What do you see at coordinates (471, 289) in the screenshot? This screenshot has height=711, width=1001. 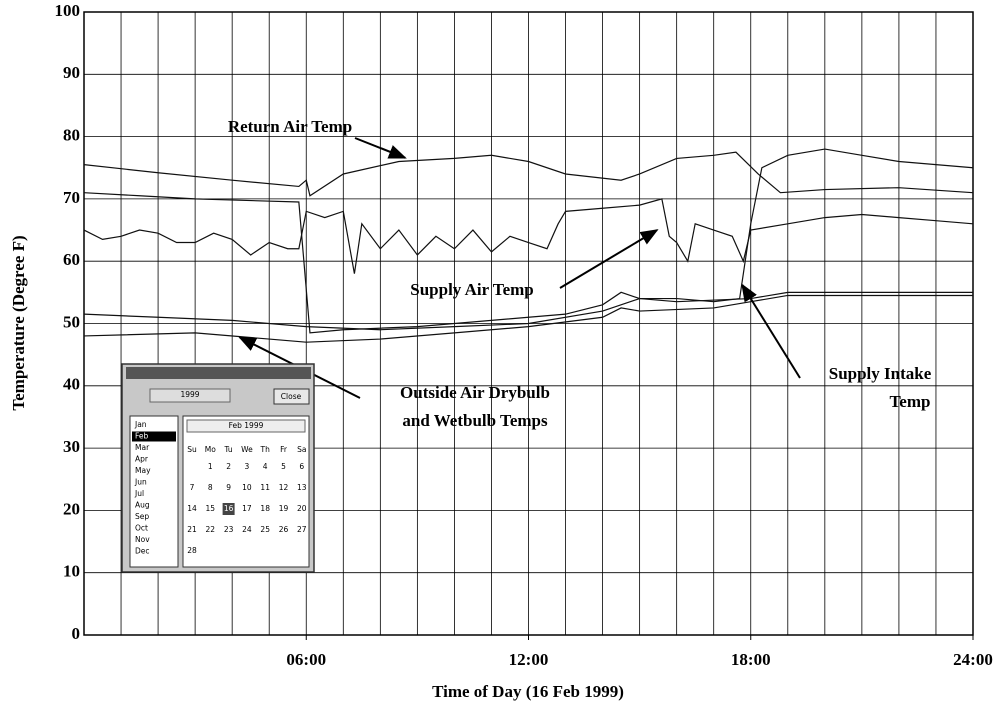 I see `annotation: Supply Air Temp` at bounding box center [471, 289].